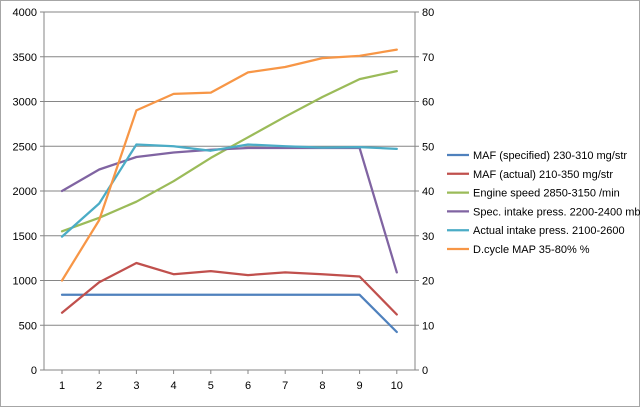 Image resolution: width=640 pixels, height=407 pixels. Describe the element at coordinates (25, 192) in the screenshot. I see `y-left-tick-label: 2000` at that location.